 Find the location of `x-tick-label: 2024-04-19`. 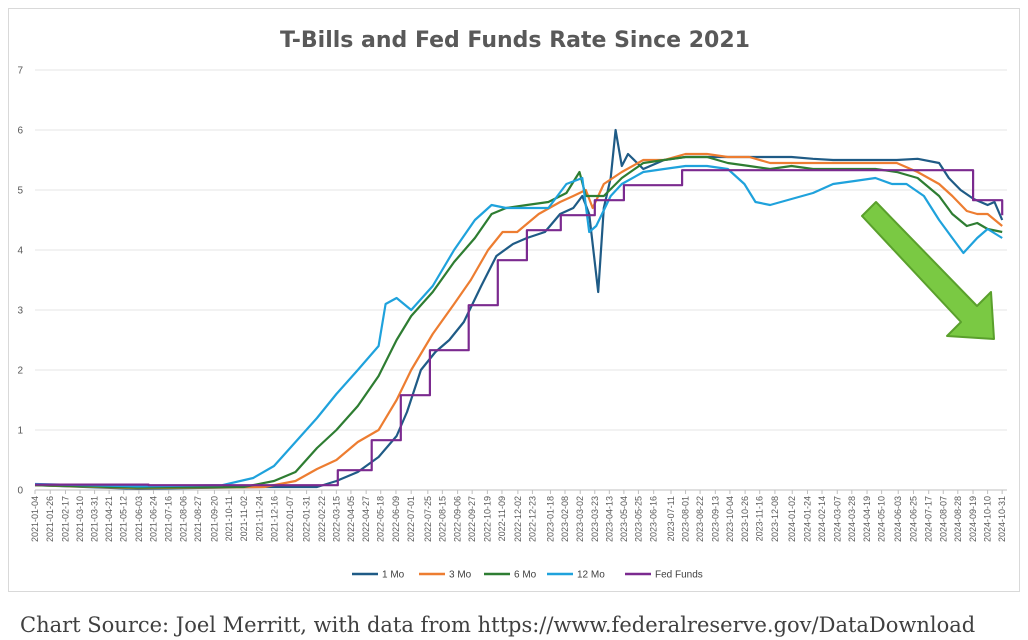

x-tick-label: 2024-04-19 is located at coordinates (867, 519).